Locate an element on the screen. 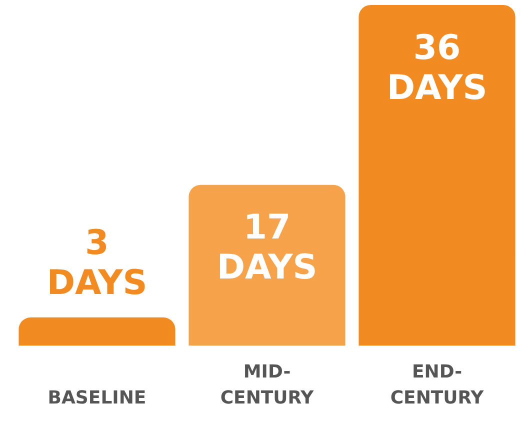  data-label: 3 DAYS is located at coordinates (97, 263).